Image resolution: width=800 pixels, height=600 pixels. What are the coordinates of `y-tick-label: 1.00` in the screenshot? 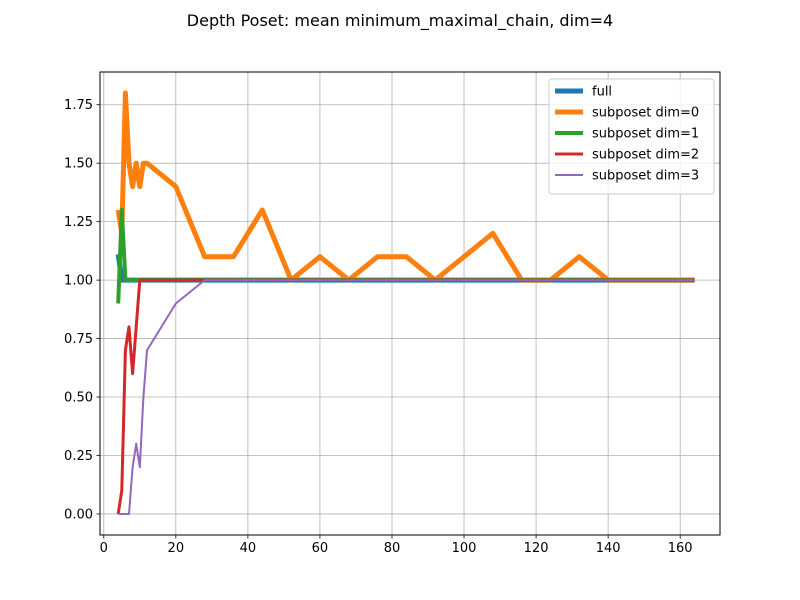 It's located at (78, 281).